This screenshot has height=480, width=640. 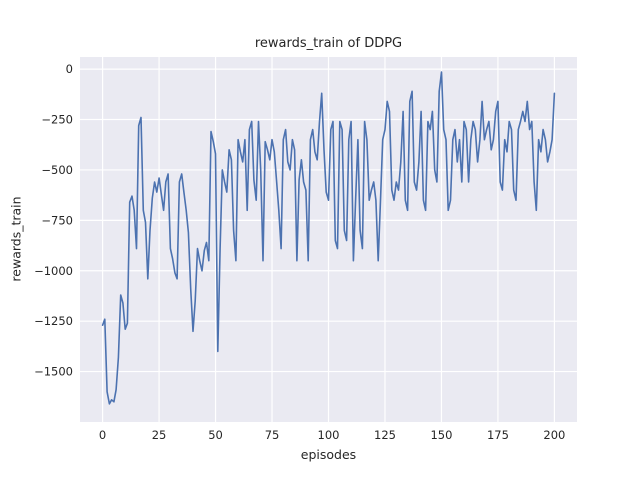 I want to click on y-tick-label: −500, so click(x=57, y=170).